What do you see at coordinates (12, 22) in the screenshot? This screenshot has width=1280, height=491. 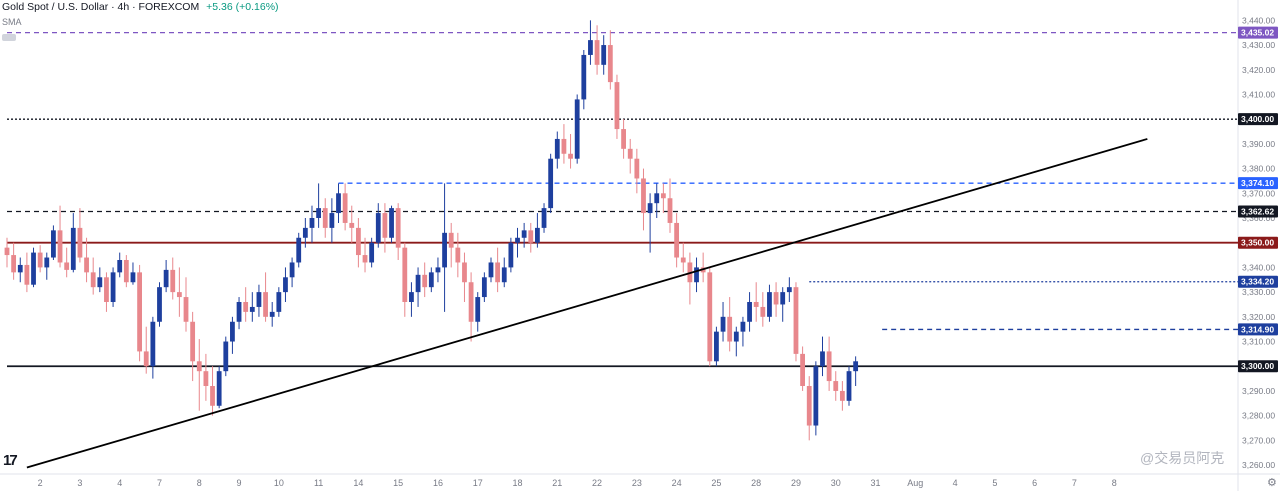 I see `indicator-label: SMA` at bounding box center [12, 22].